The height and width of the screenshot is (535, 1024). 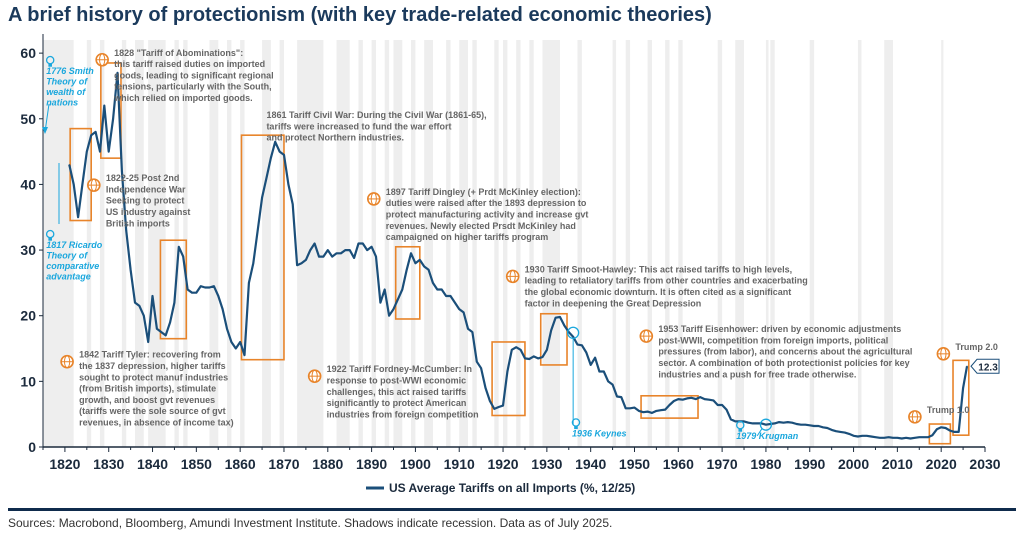 What do you see at coordinates (62, 103) in the screenshot?
I see `theory-line: nations` at bounding box center [62, 103].